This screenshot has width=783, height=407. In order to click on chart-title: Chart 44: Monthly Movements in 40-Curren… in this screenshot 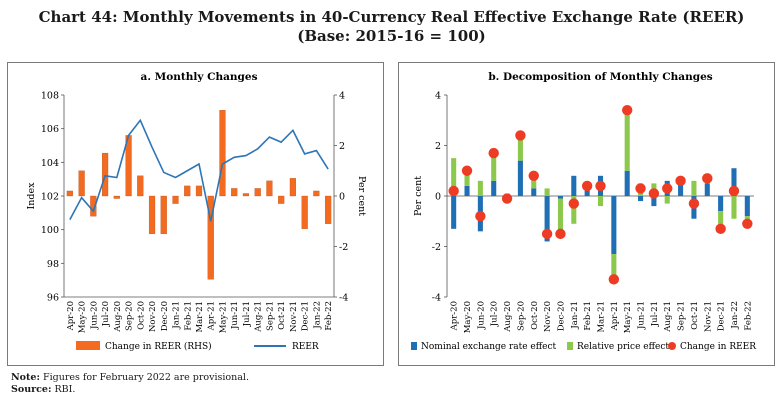, I will do `click(391, 27)`.